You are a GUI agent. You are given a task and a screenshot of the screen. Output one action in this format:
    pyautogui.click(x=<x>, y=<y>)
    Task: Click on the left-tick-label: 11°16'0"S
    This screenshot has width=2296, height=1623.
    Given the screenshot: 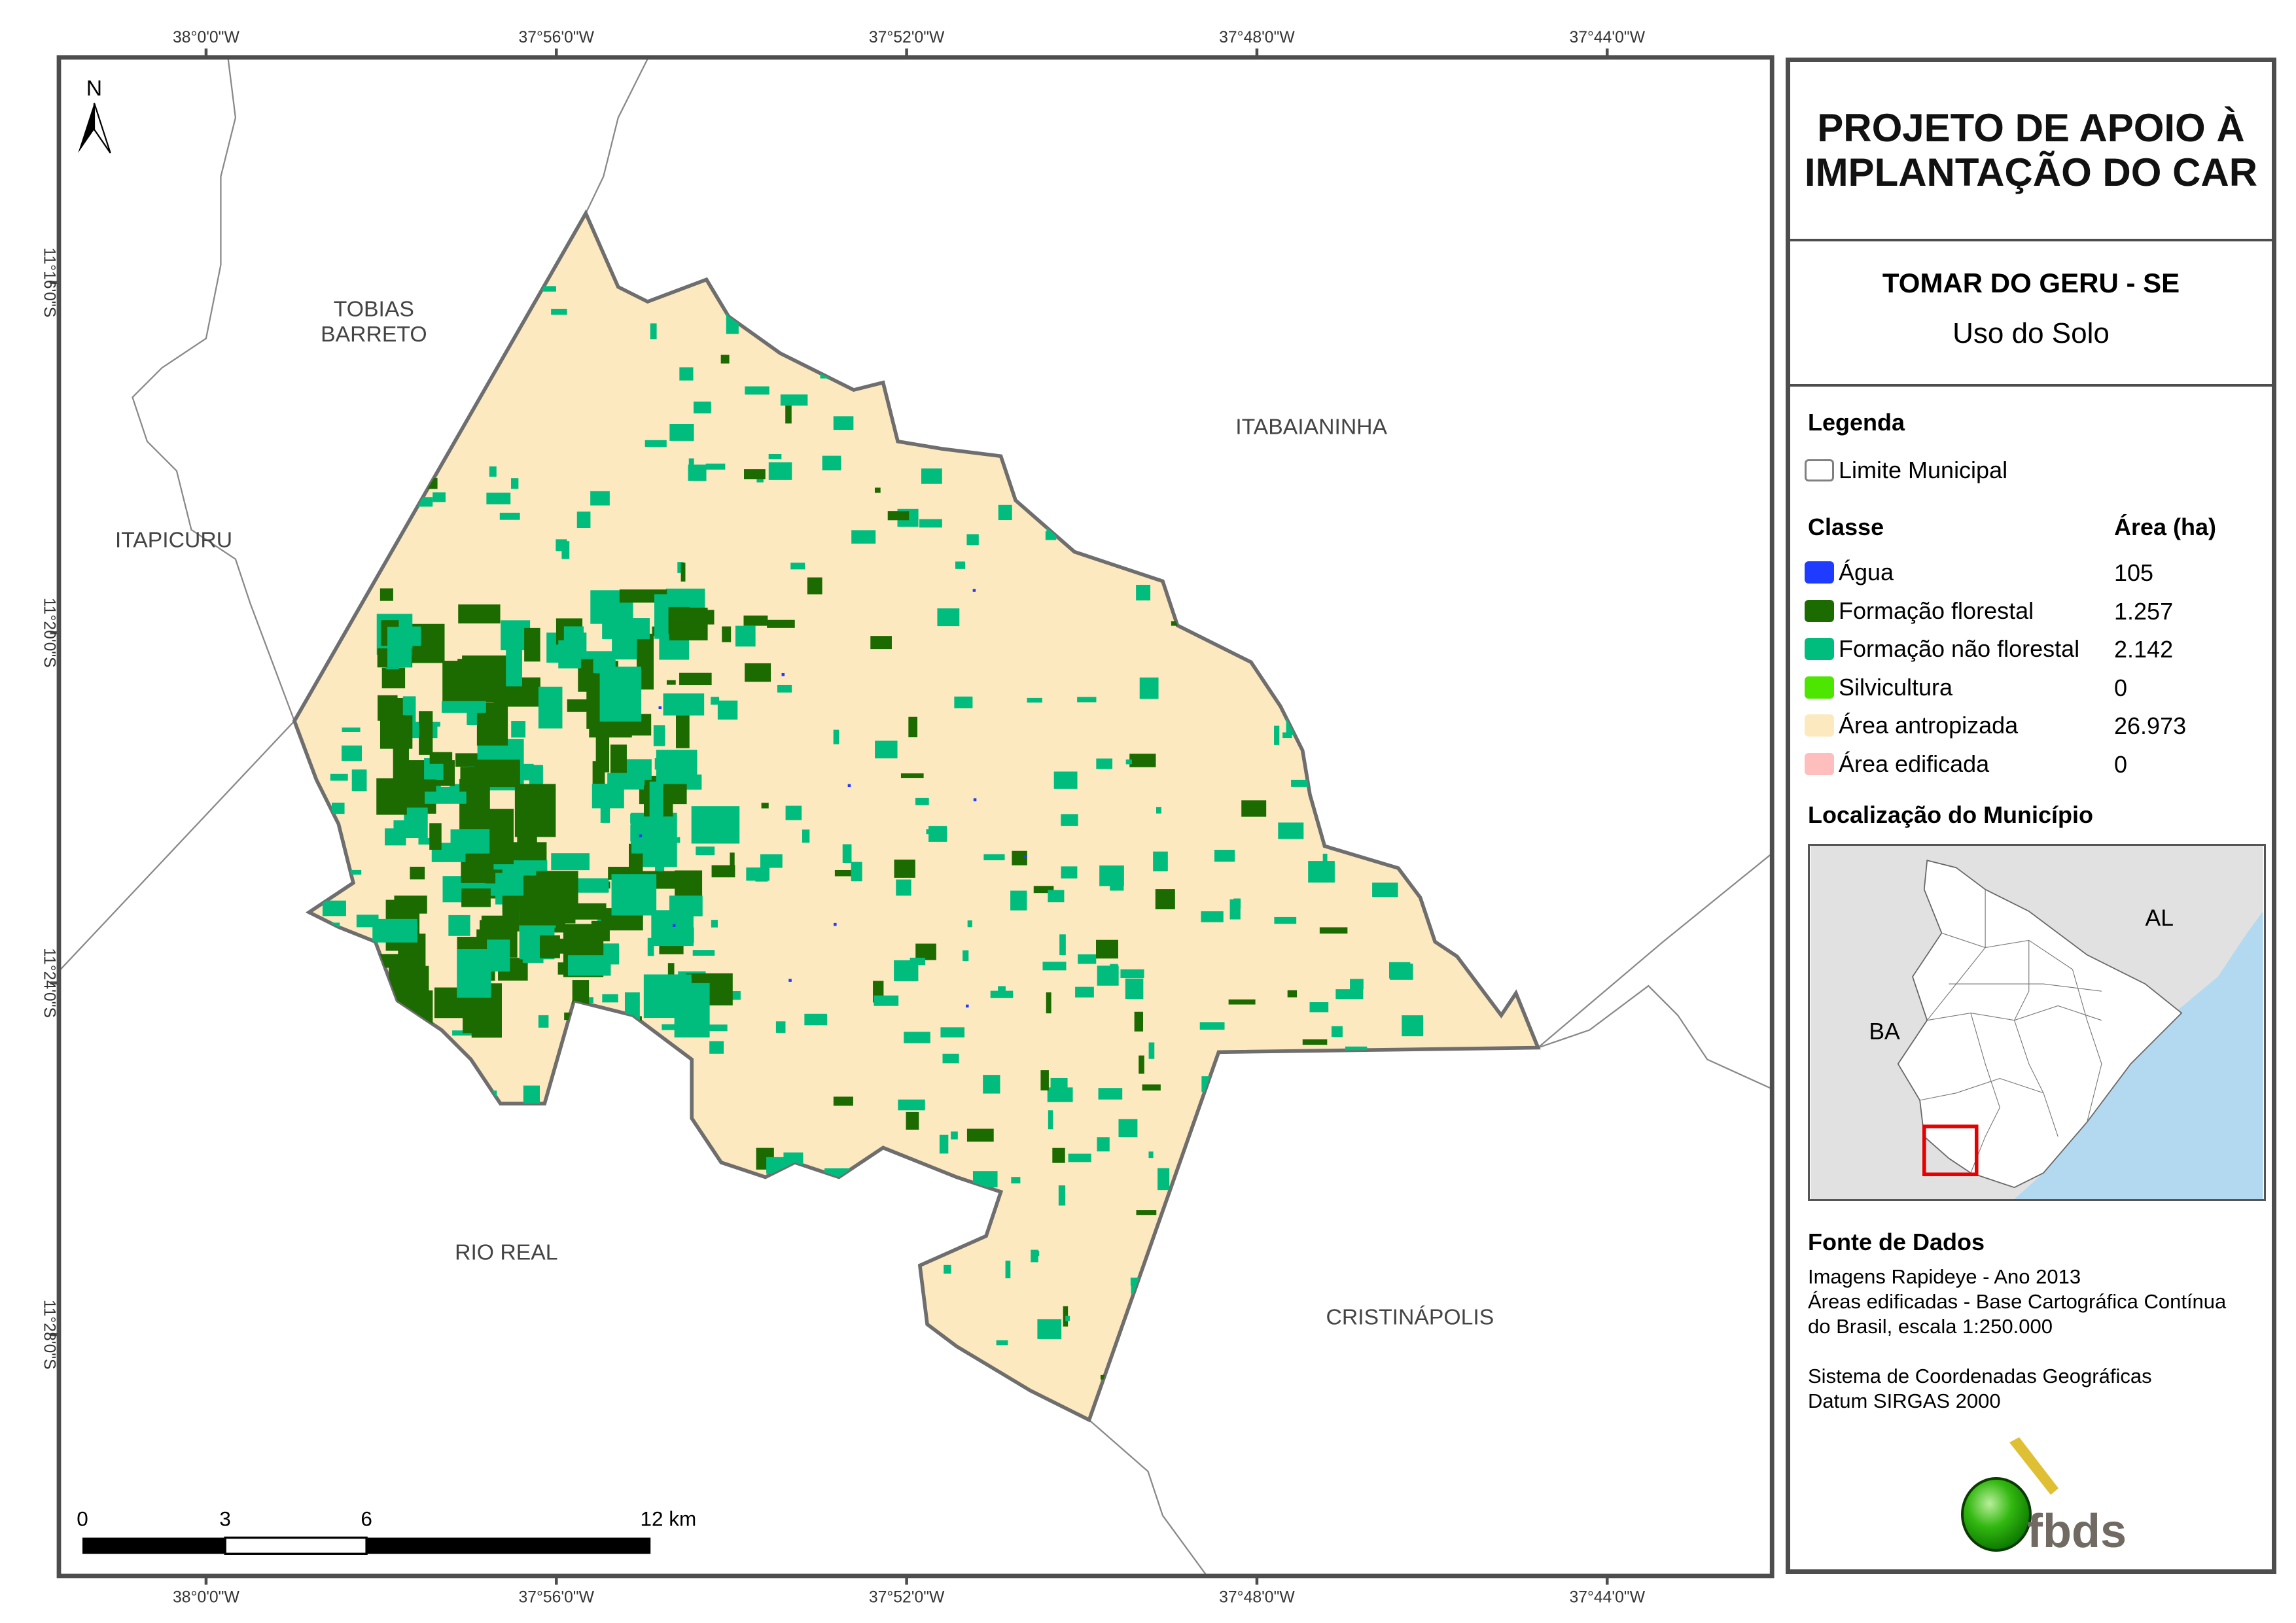 What is the action you would take?
    pyautogui.click(x=50, y=282)
    